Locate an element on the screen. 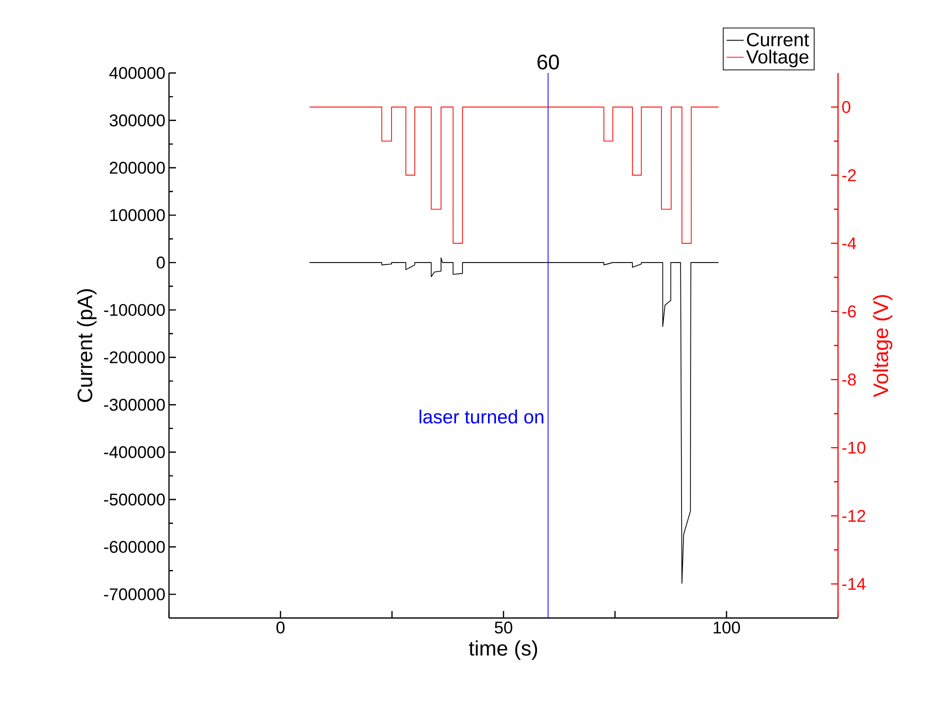 The height and width of the screenshot is (707, 925). legend-label: Current is located at coordinates (778, 39).